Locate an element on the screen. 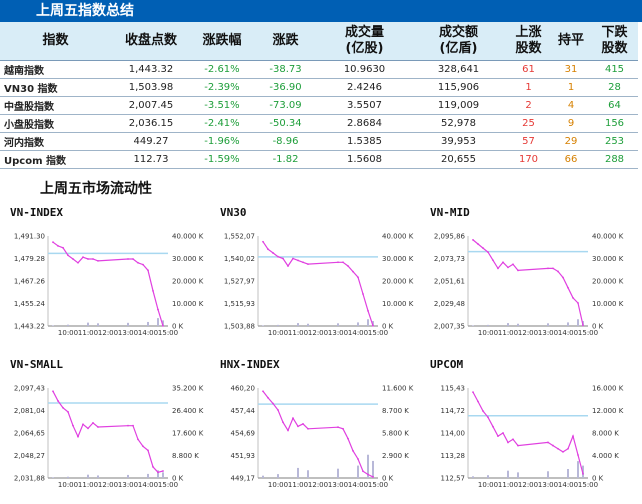 This screenshot has height=504, width=642. chart-title: UPCOM is located at coordinates (447, 364).